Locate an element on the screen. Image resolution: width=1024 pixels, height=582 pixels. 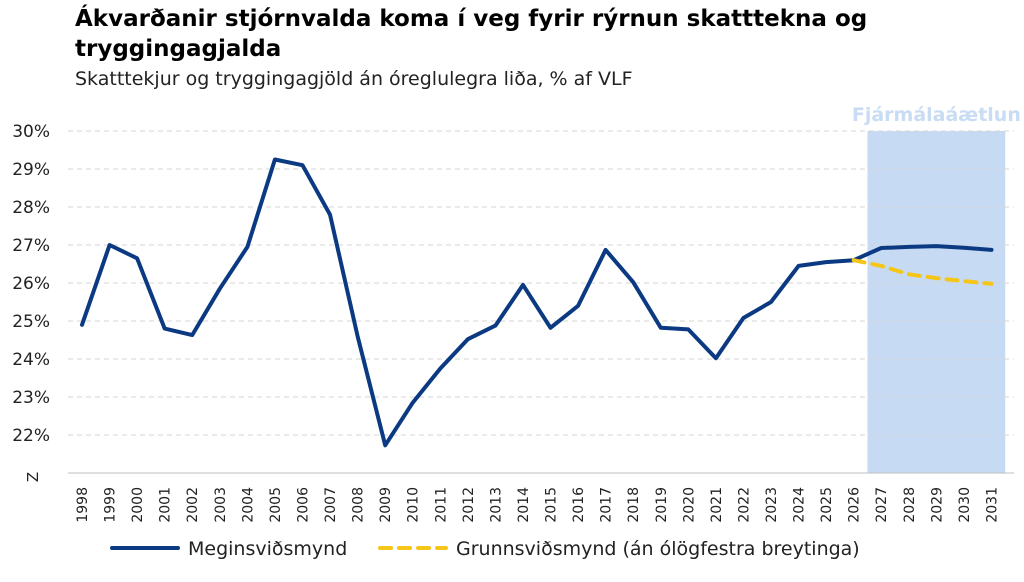
x-tick-label: 1999 is located at coordinates (111, 505).